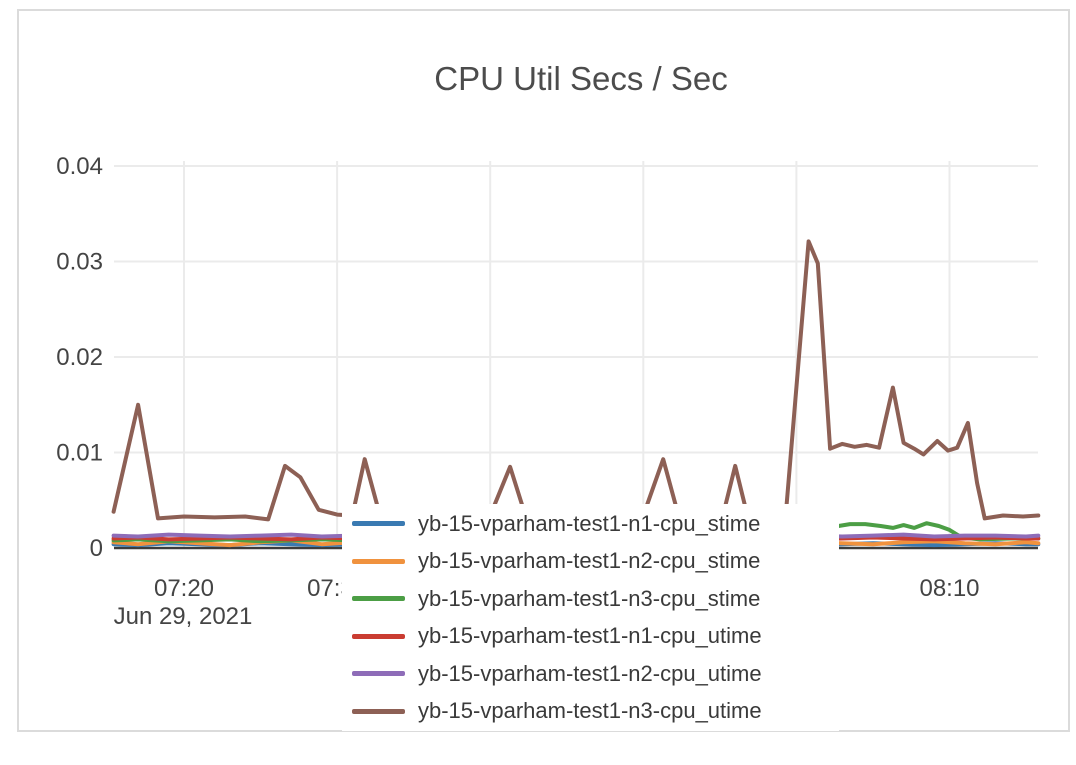  What do you see at coordinates (96, 548) in the screenshot?
I see `y-tick-label: 0` at bounding box center [96, 548].